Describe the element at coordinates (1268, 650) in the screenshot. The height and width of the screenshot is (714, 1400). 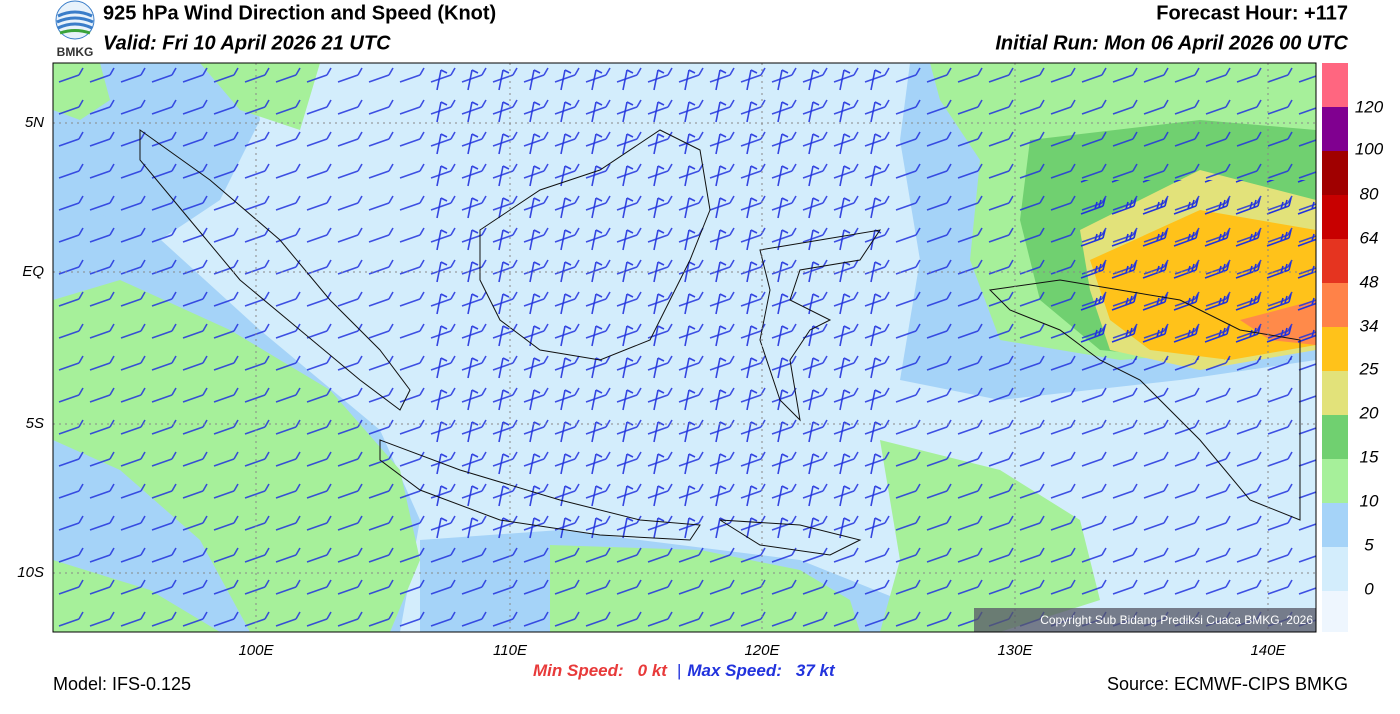
I see `lon-label: 140E` at that location.